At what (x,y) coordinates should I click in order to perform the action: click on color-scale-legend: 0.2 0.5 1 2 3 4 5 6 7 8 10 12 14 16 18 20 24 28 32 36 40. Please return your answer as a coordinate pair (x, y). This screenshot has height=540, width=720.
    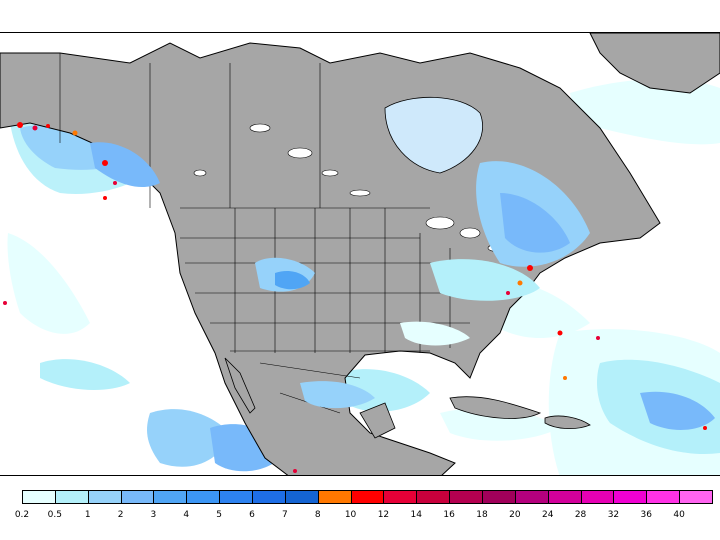
    Looking at the image, I should click on (364, 505).